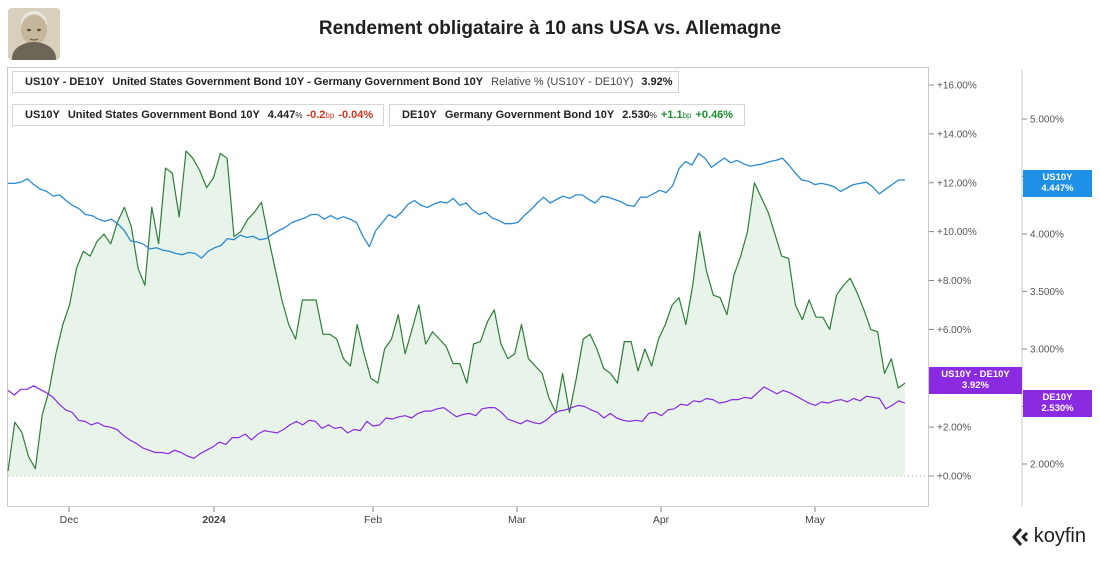 This screenshot has width=1100, height=568. What do you see at coordinates (954, 330) in the screenshot?
I see `left-tick-label: +6.00%` at bounding box center [954, 330].